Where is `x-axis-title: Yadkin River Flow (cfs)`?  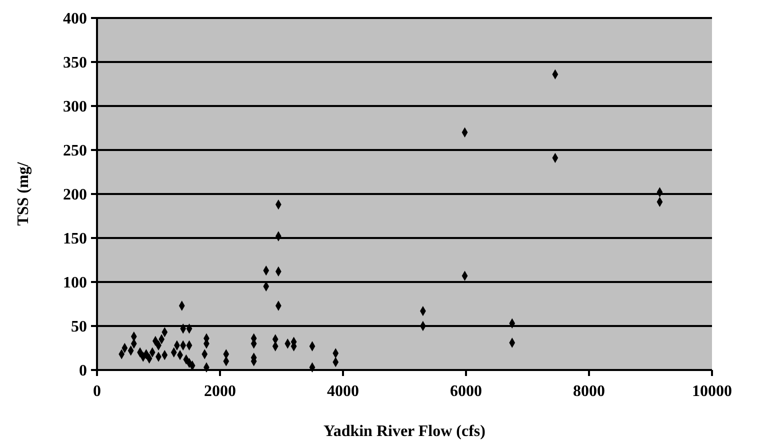
x-axis-title: Yadkin River Flow (cfs) is located at coordinates (405, 431).